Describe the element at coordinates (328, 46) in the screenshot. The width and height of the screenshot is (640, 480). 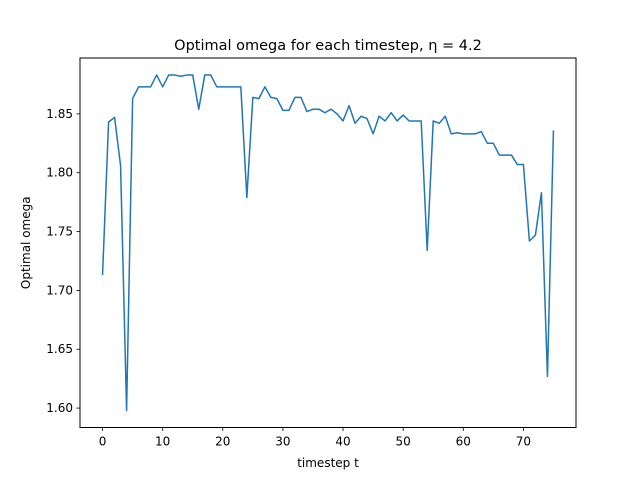
I see `chart-title: Optimal omega for each timestep, η = 4.2` at that location.